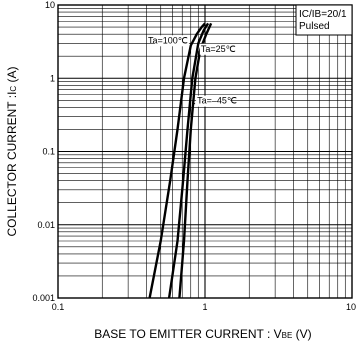 The image size is (358, 347). I want to click on x-tick-label: 0.1, so click(58, 307).